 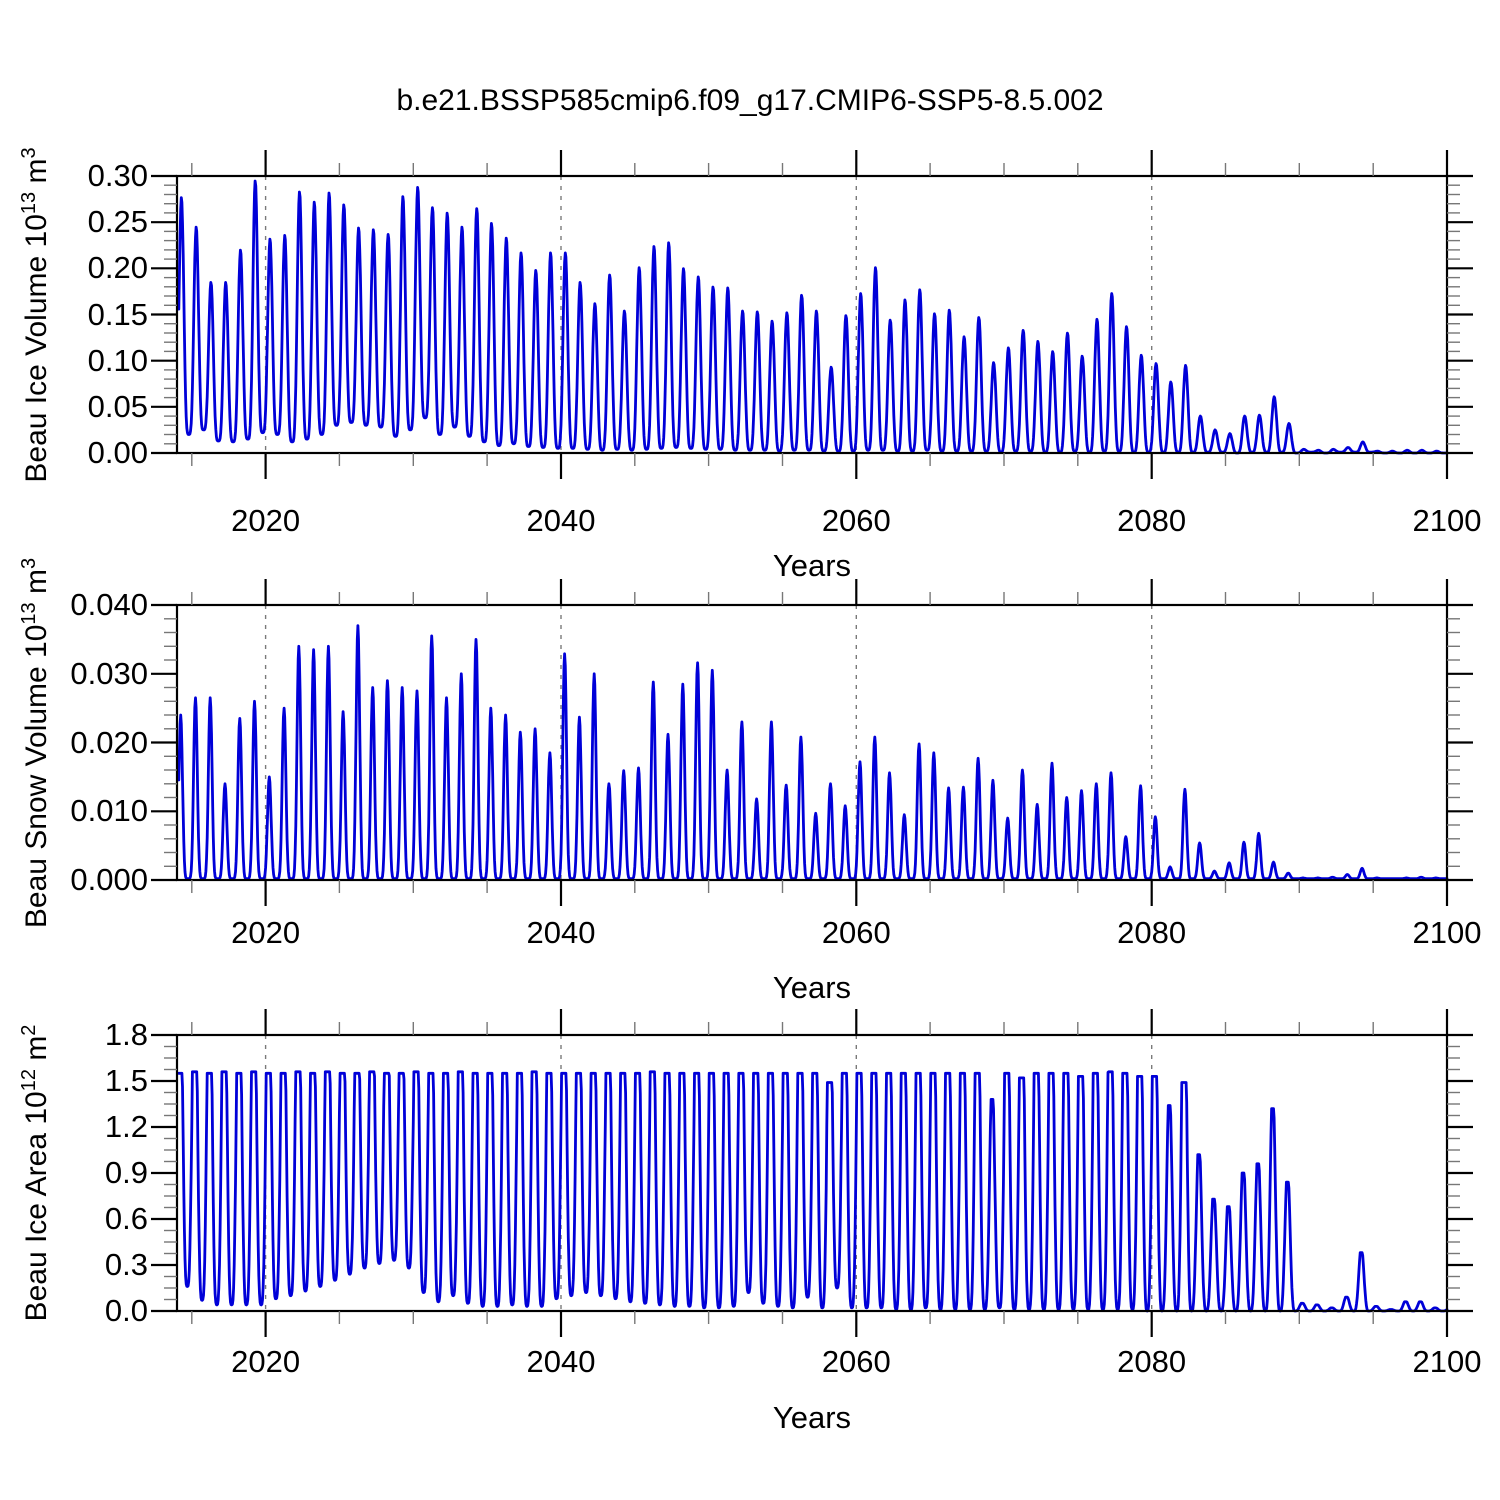 I want to click on y-tick-label: 0.020, so click(x=109, y=742).